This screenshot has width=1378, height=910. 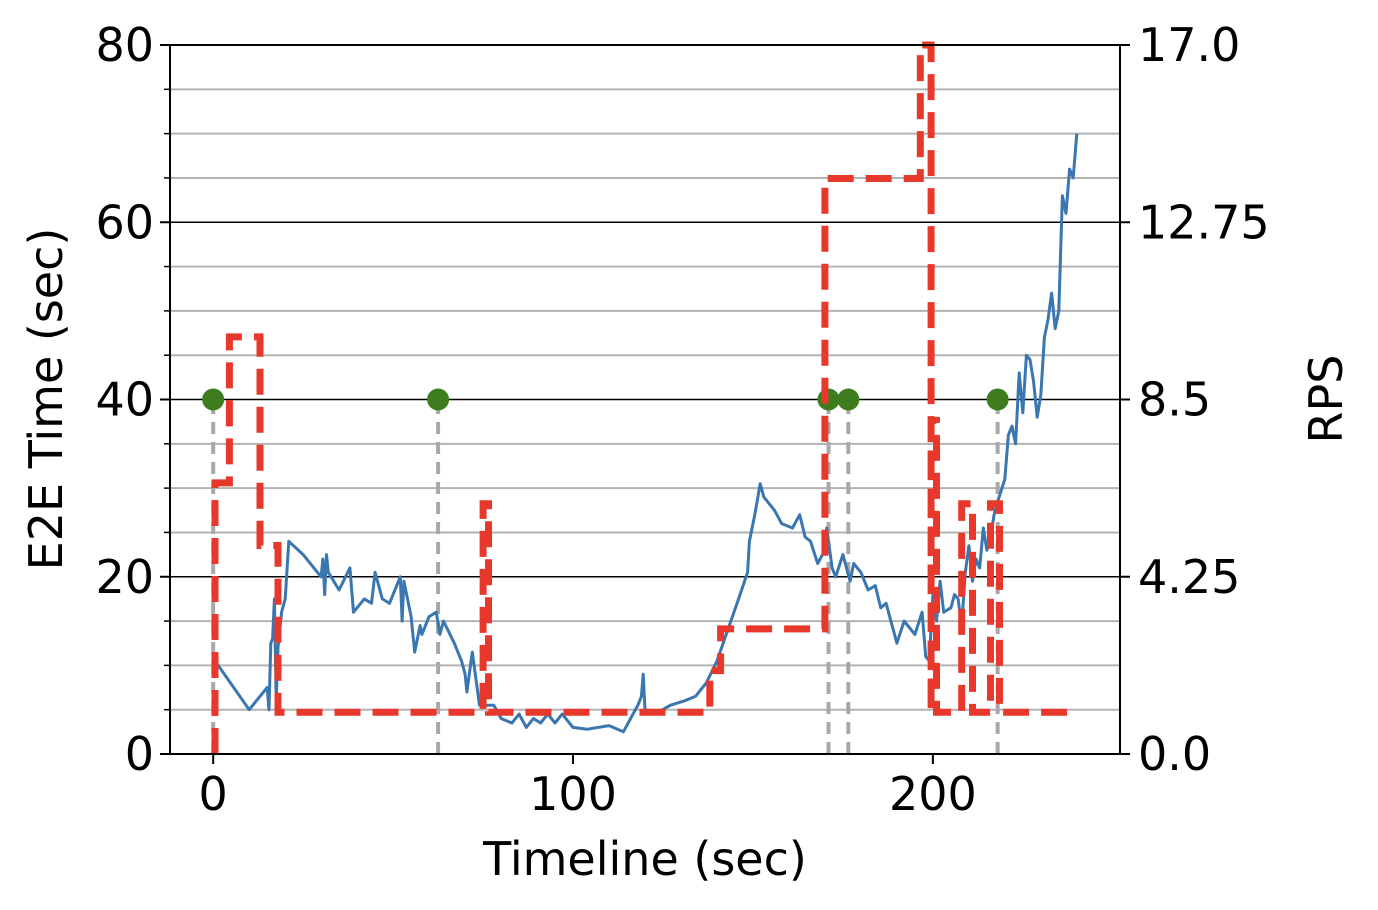 What do you see at coordinates (124, 222) in the screenshot?
I see `y-tick-label: 60` at bounding box center [124, 222].